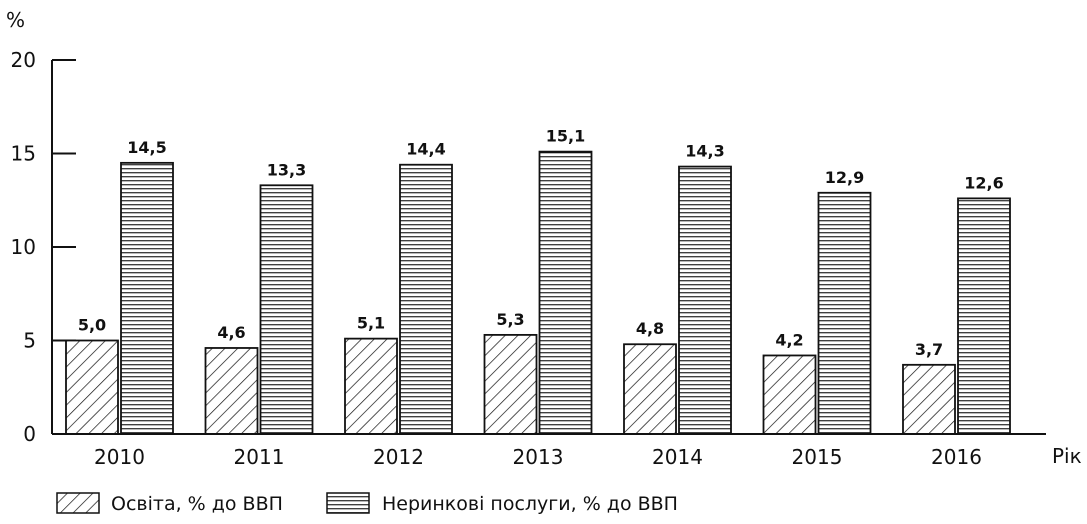  Describe the element at coordinates (929, 349) in the screenshot. I see `data-label-osvita-2016: 3,7` at that location.